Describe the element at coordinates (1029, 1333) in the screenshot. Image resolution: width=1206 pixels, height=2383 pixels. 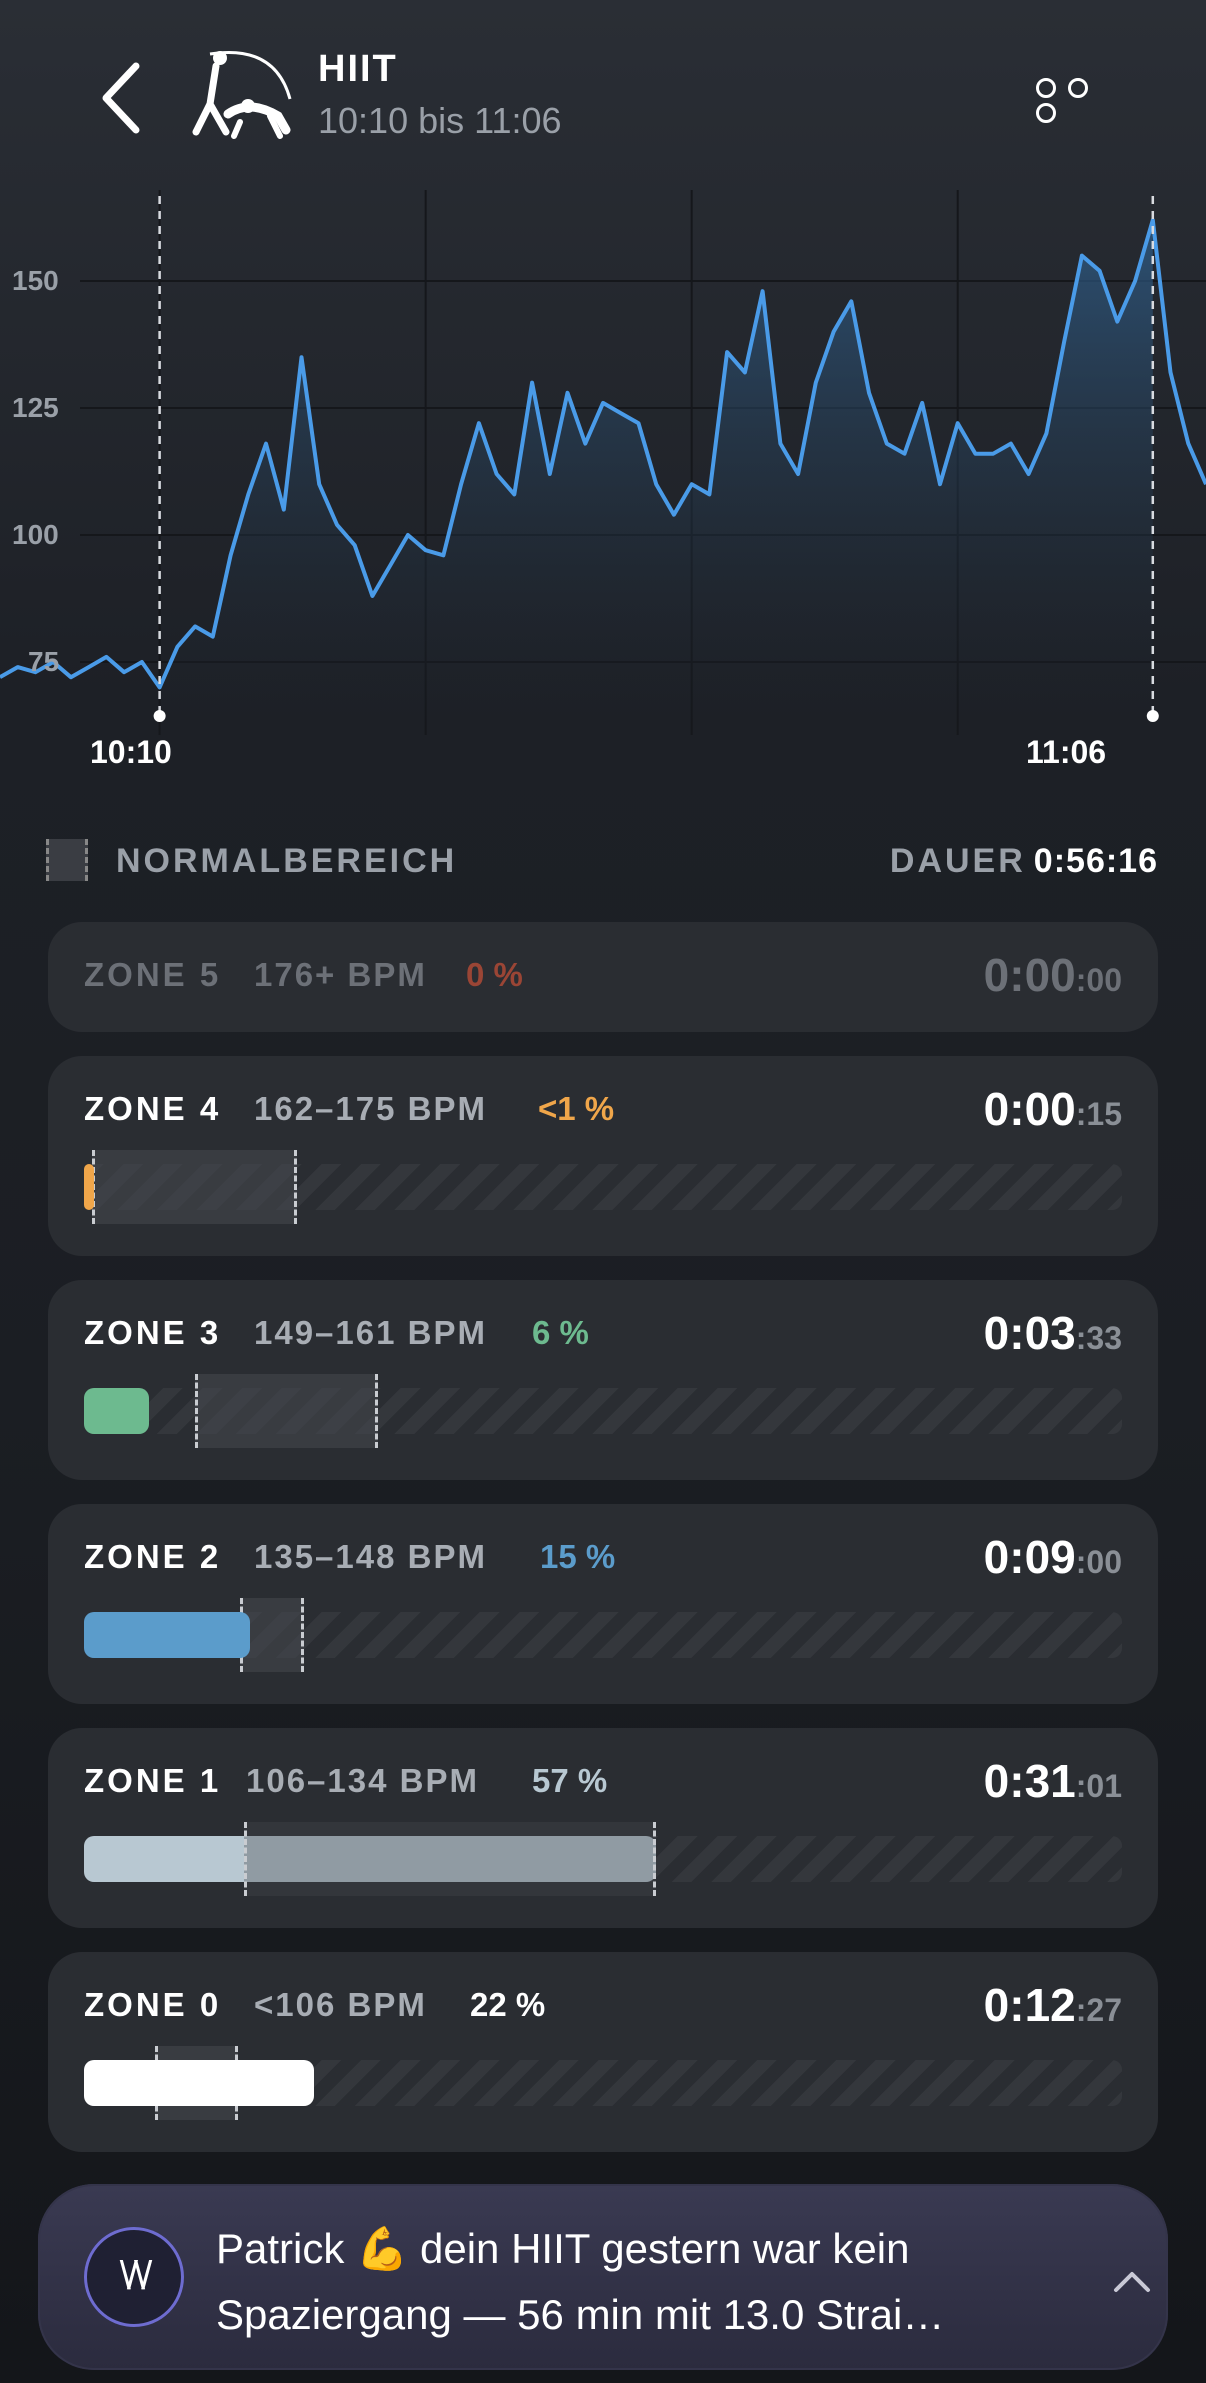
I see `zone-time-main: 0:03` at that location.